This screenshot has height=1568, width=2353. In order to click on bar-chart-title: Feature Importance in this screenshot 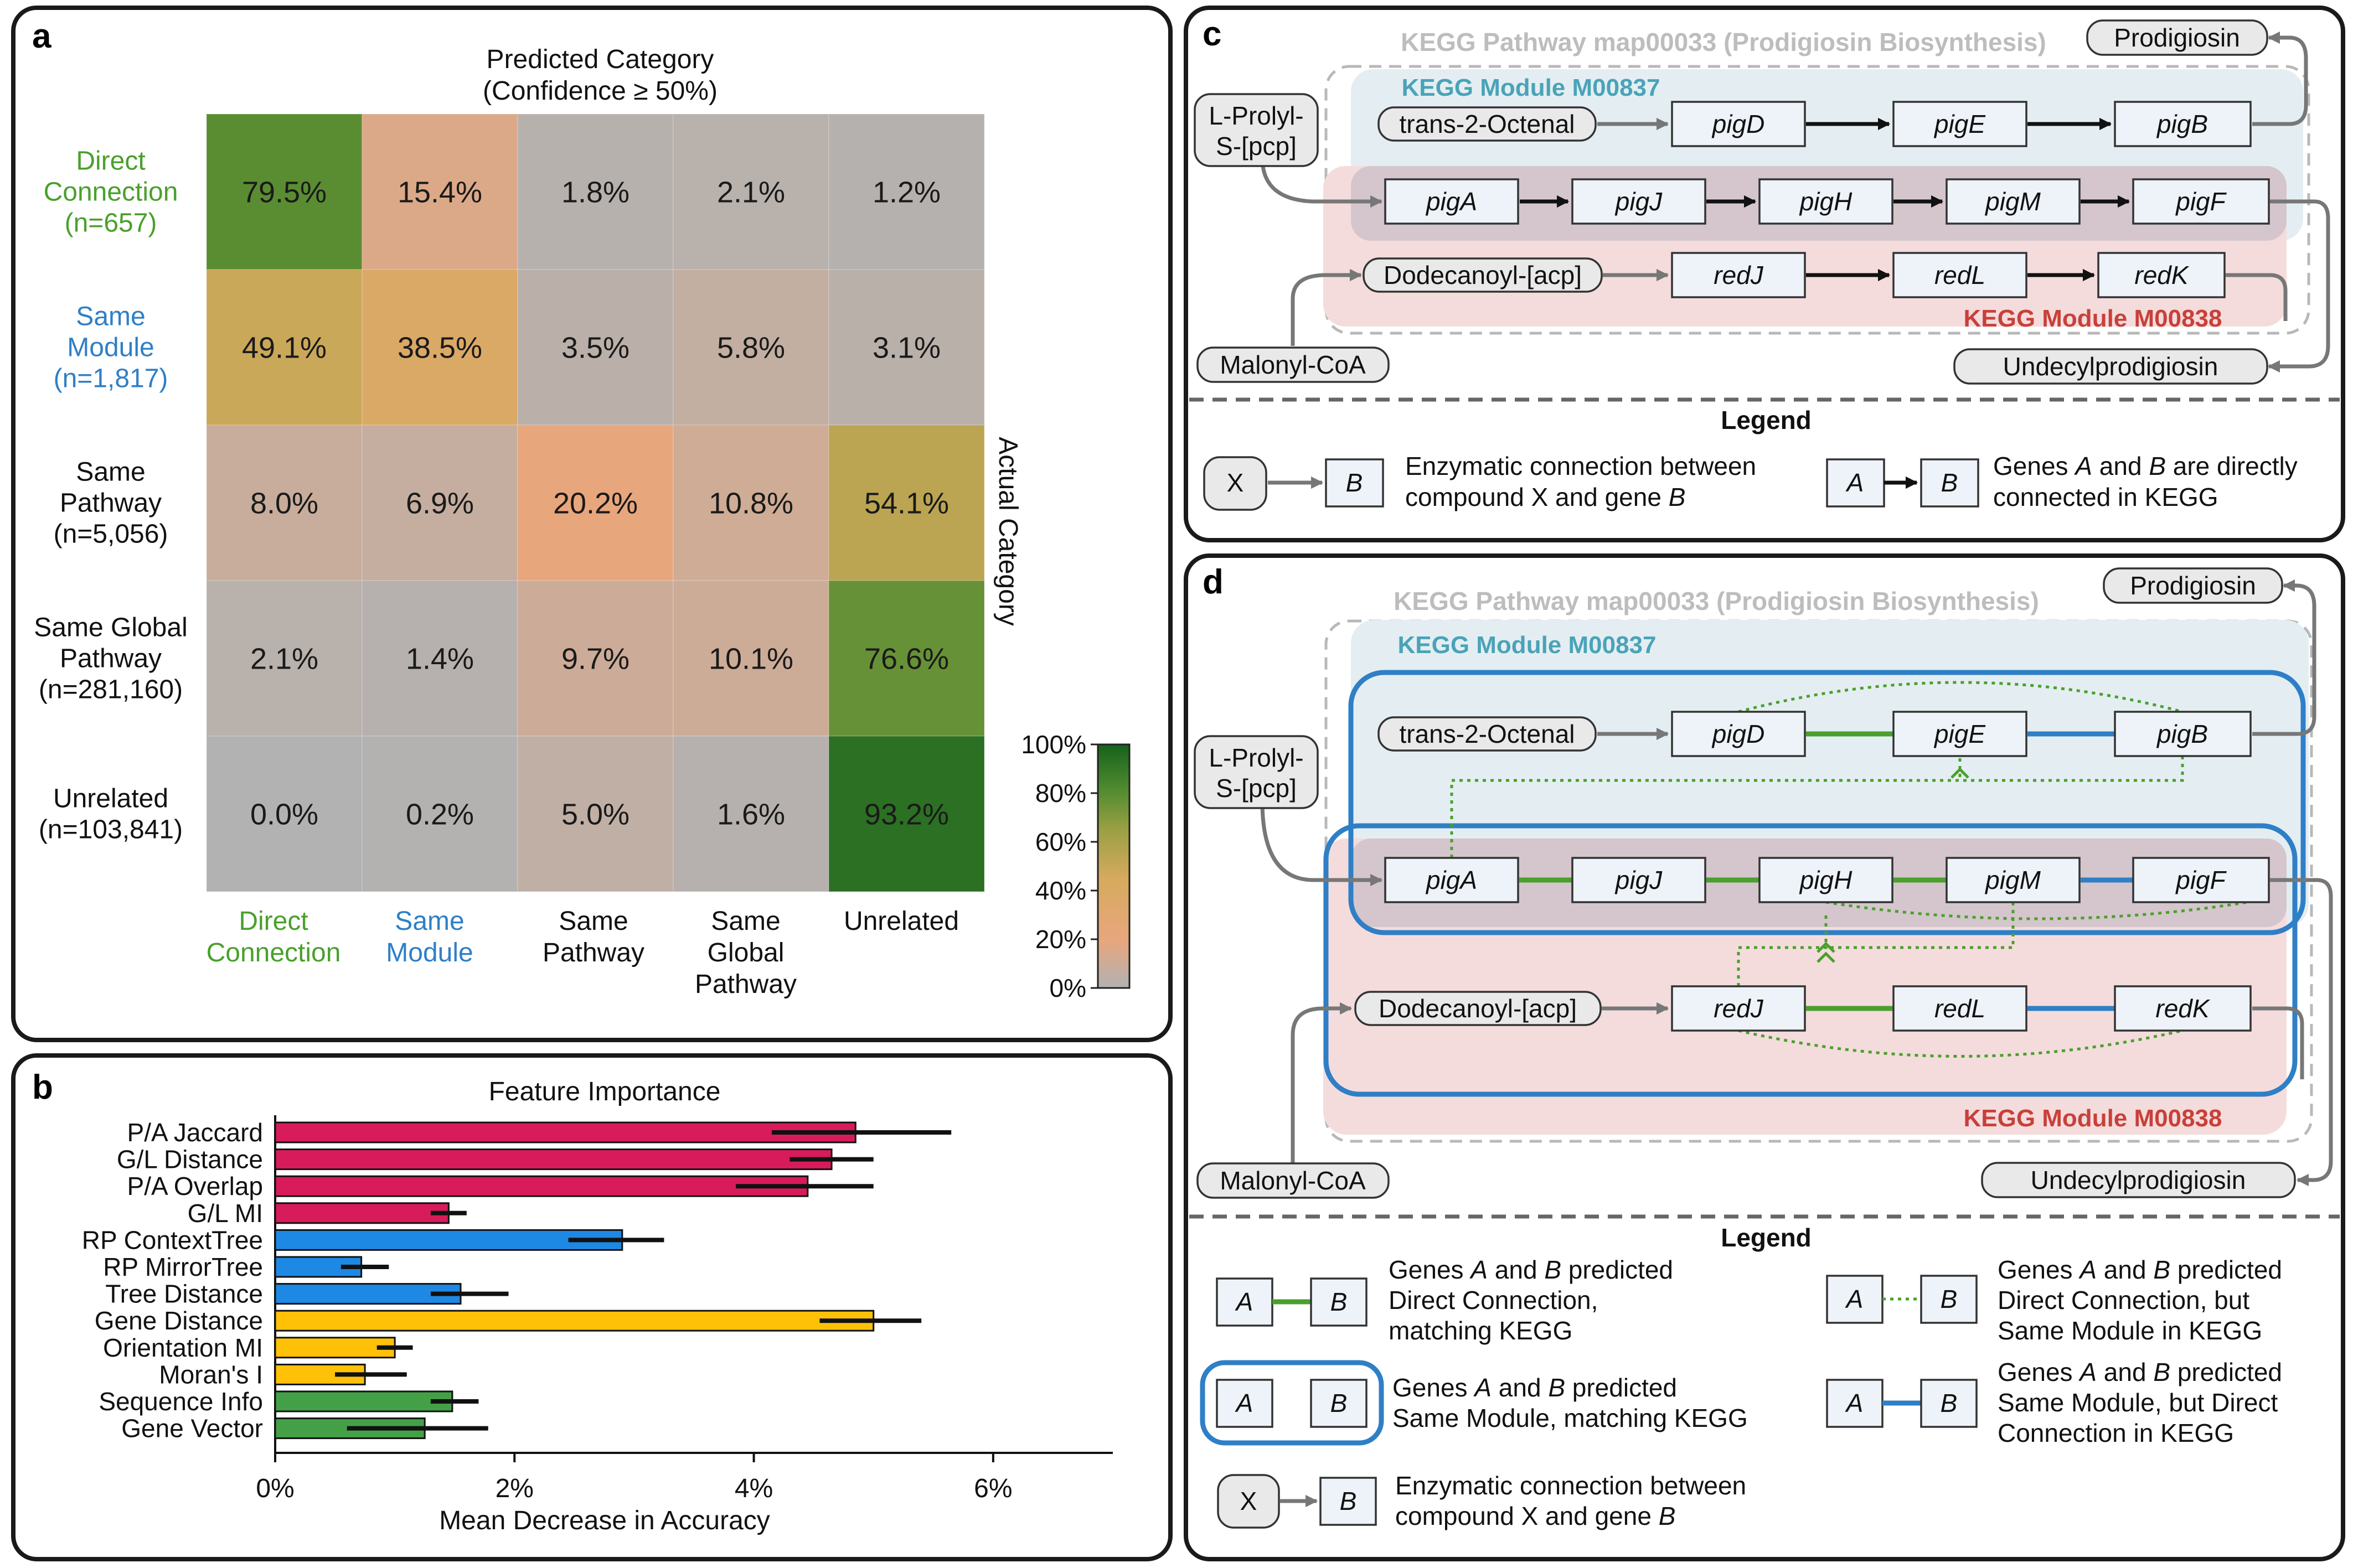, I will do `click(605, 1091)`.